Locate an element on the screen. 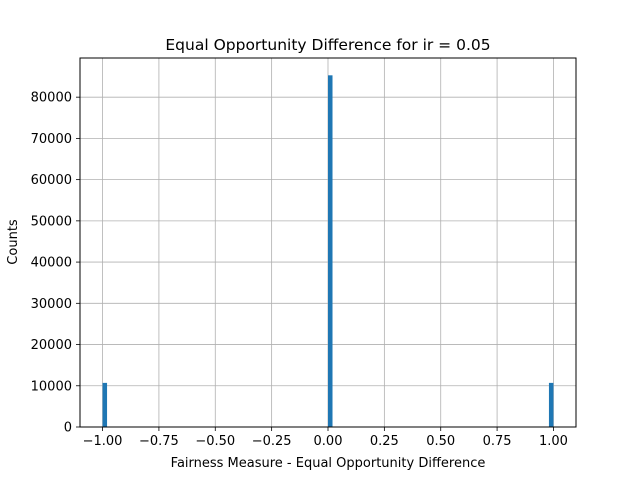  y-tick-label: 40000 is located at coordinates (51, 263).